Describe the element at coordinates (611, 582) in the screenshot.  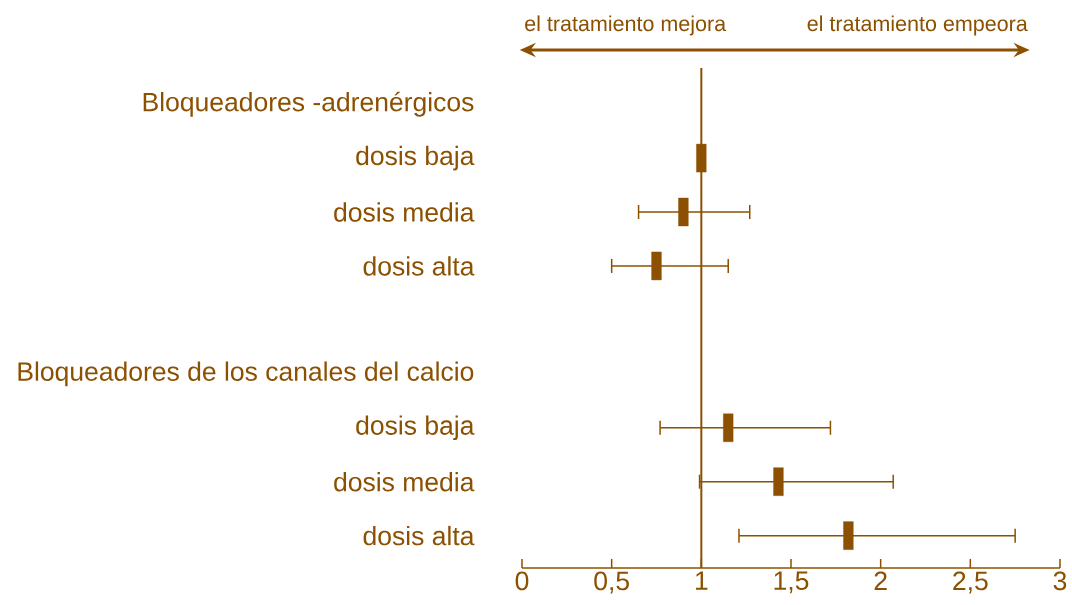
I see `x-tick-label: 0,5` at that location.